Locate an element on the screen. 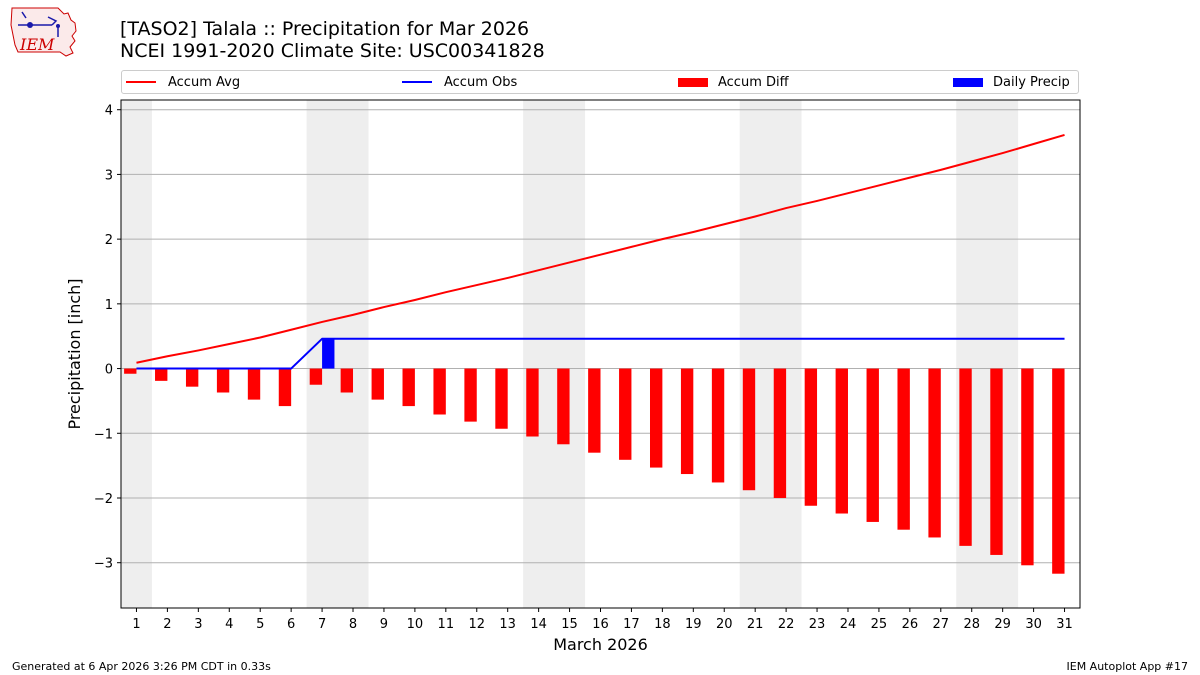 The image size is (1200, 675). legend-label-accum-obs: Accum Obs is located at coordinates (481, 82).